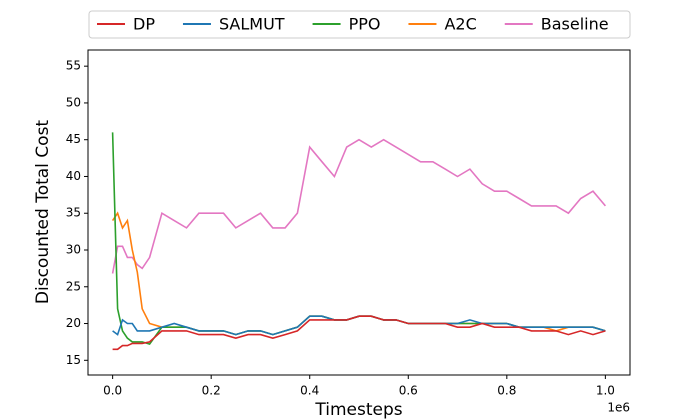 The height and width of the screenshot is (420, 700). Describe the element at coordinates (73, 323) in the screenshot. I see `y-tick-label: 20` at that location.